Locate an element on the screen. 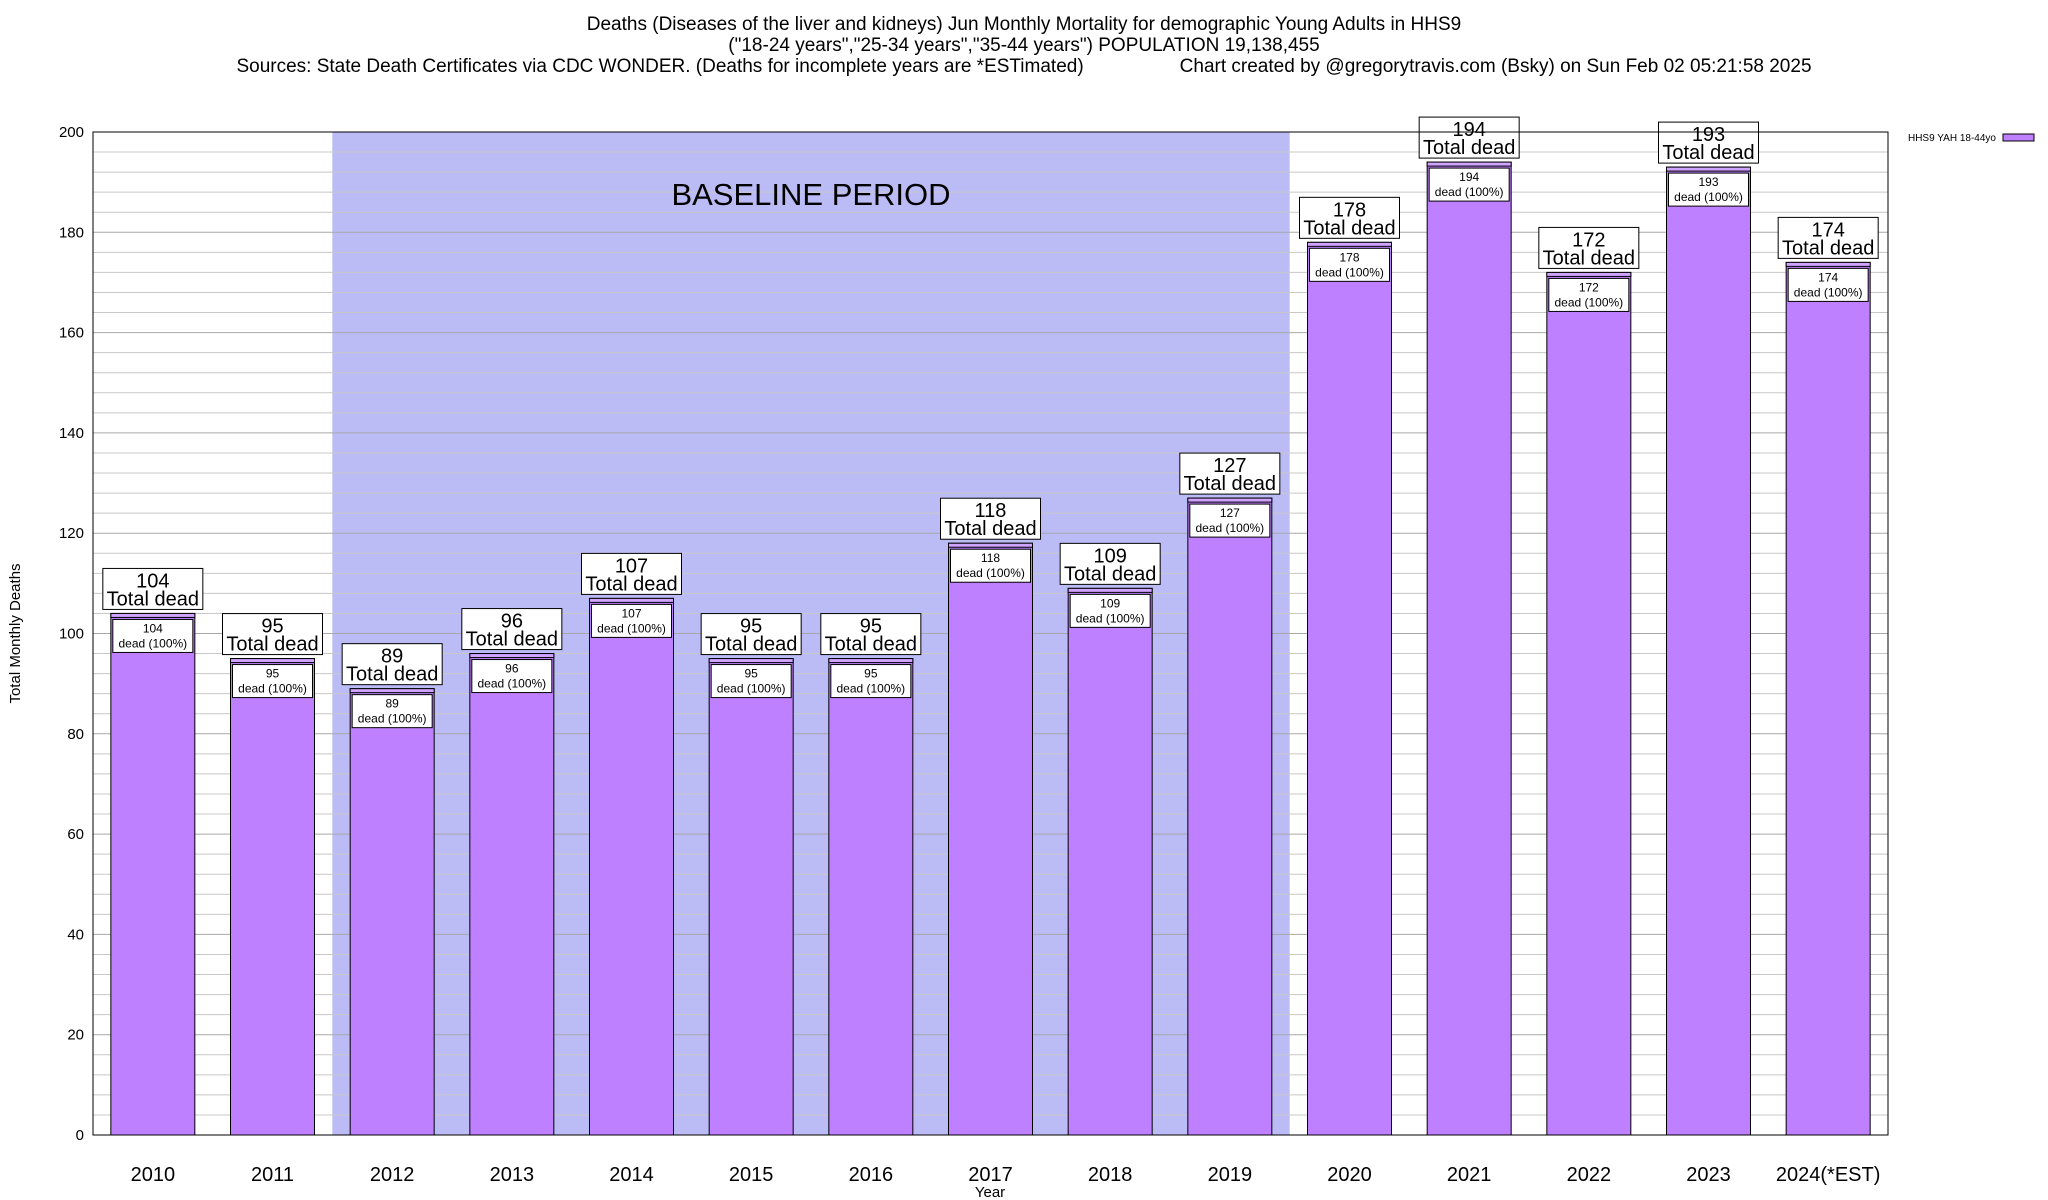  baseline-period-label: BASELINE PERIOD is located at coordinates (810, 194).